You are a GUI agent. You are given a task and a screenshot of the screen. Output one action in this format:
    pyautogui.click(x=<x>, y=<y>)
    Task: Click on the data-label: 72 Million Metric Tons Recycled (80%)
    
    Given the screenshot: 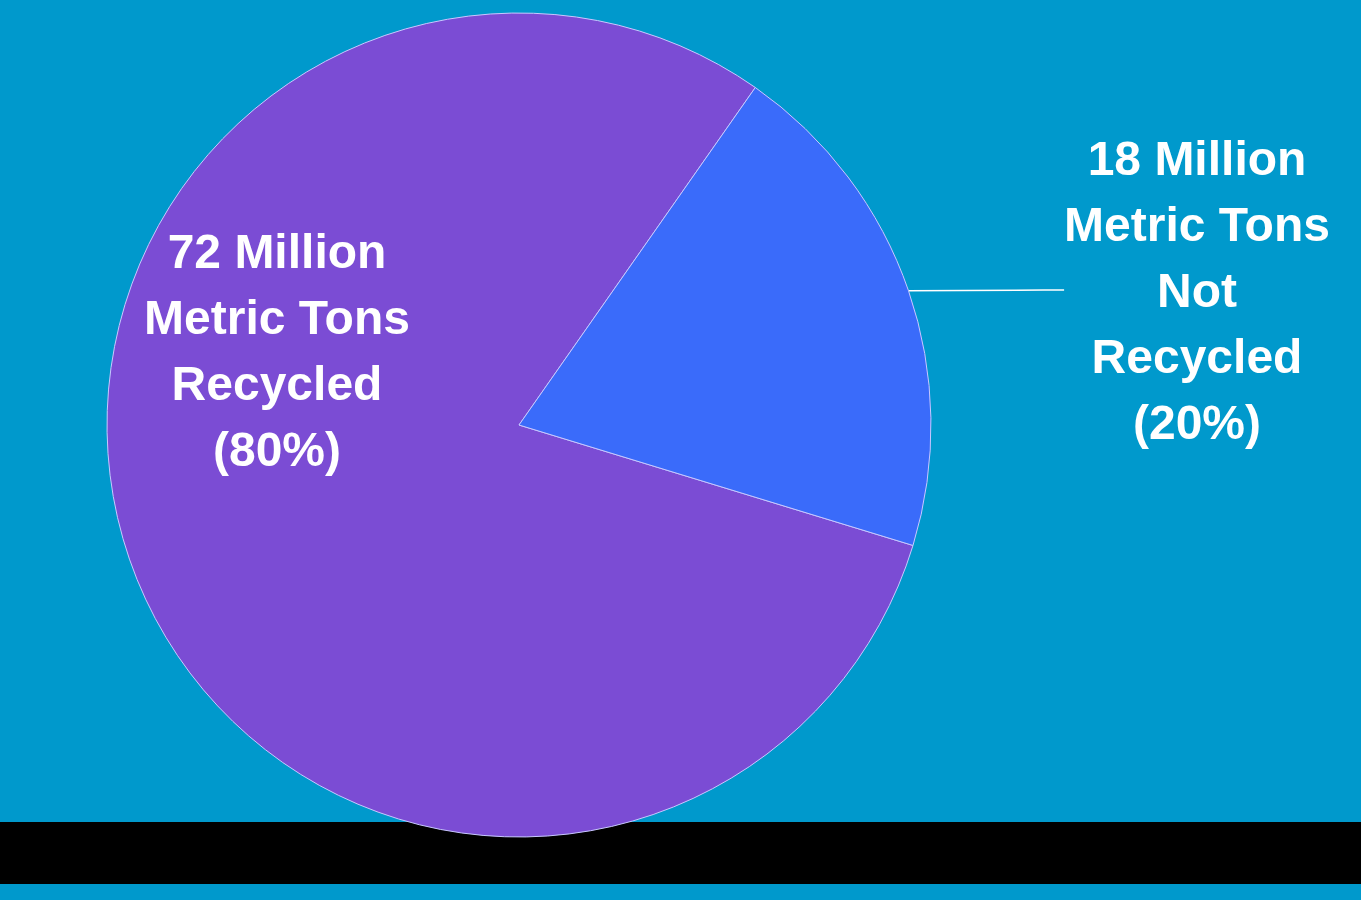 What is the action you would take?
    pyautogui.click(x=277, y=350)
    